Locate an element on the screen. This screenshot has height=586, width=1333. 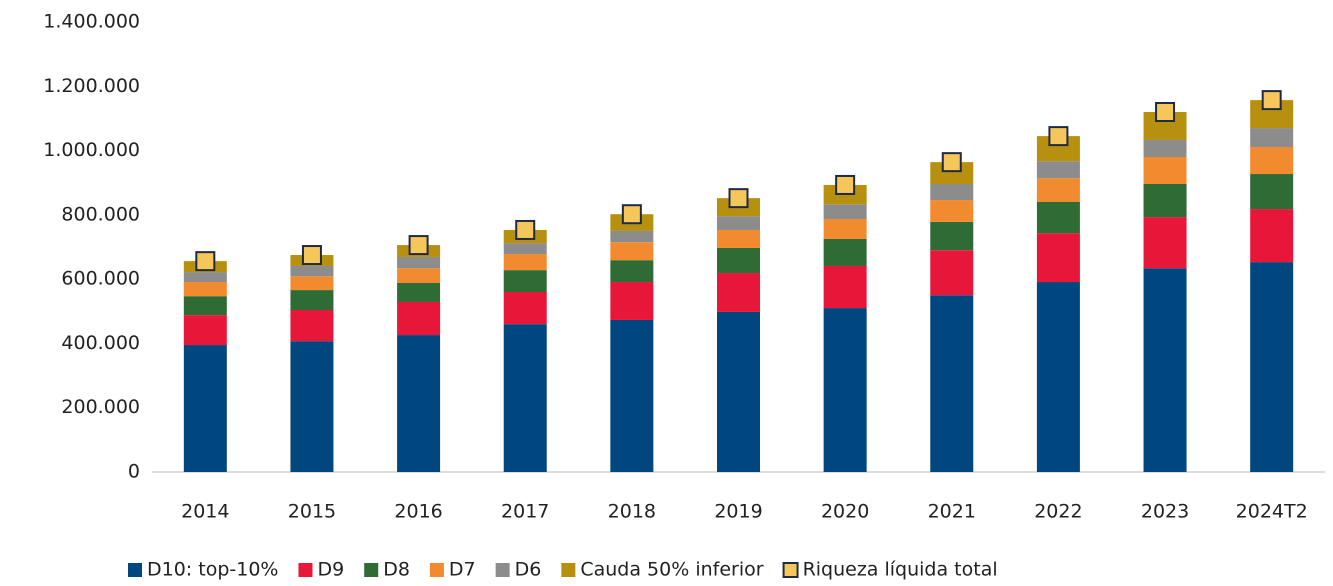
legend-label: D6 is located at coordinates (528, 570).